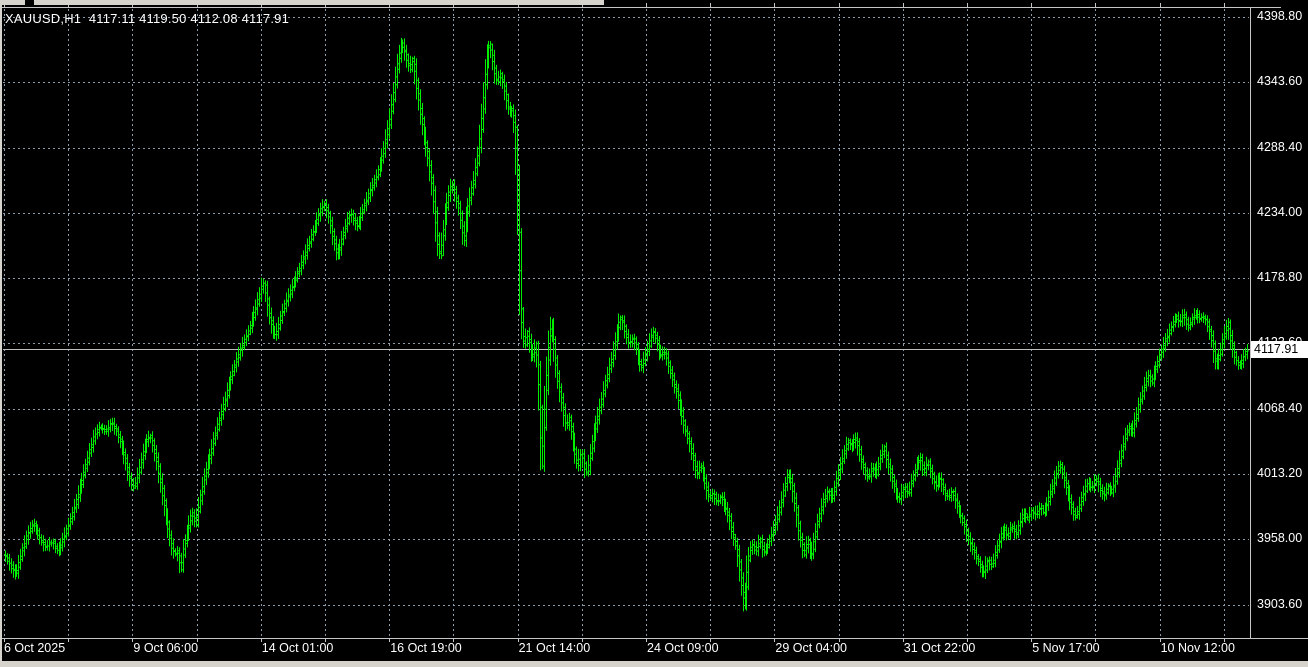 The height and width of the screenshot is (667, 1308). What do you see at coordinates (1197, 648) in the screenshot?
I see `time-axis-label: 10 Nov 12:00` at bounding box center [1197, 648].